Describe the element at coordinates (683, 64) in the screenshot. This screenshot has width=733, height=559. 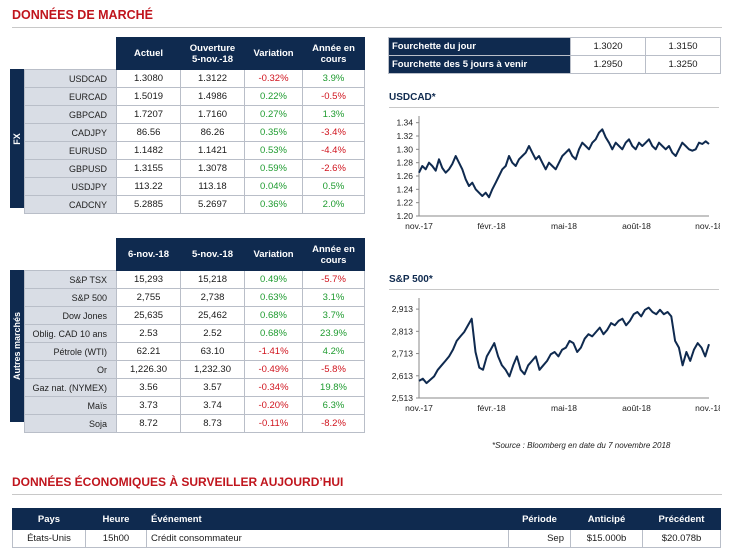
I see `range-5days-high: 1.3250` at that location.